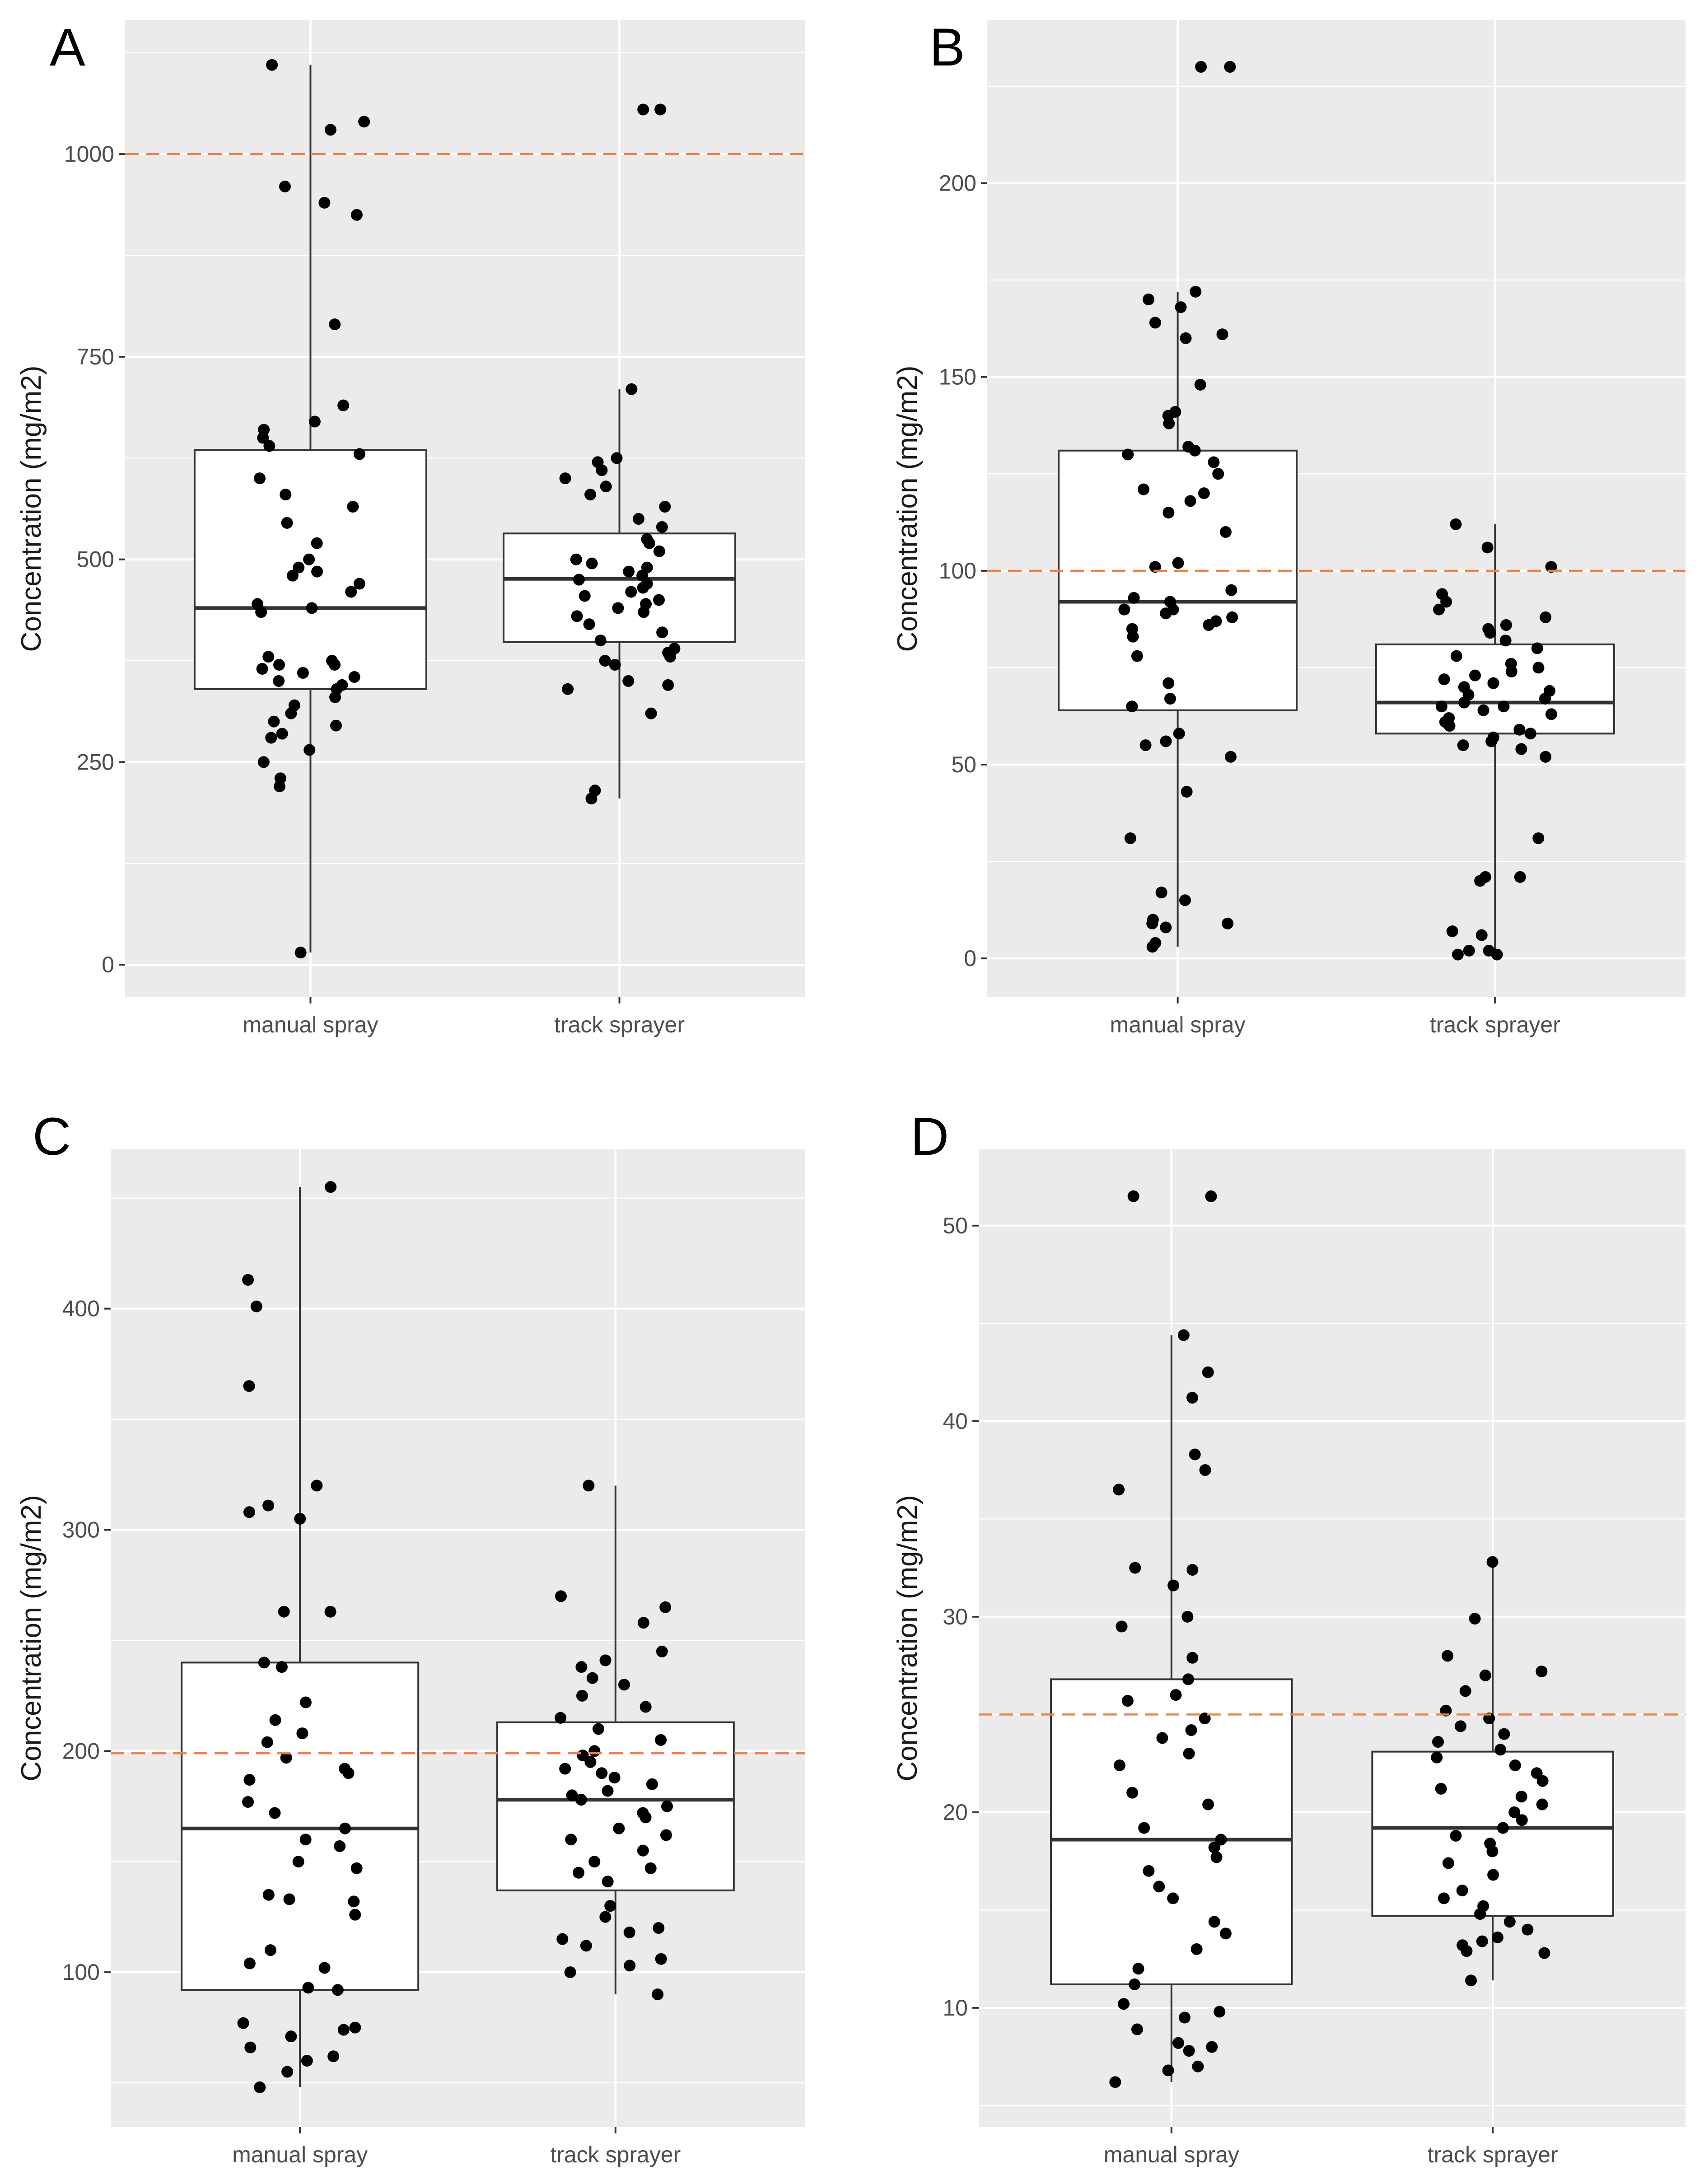 The width and height of the screenshot is (1704, 2184). Describe the element at coordinates (67, 47) in the screenshot. I see `panel-letter: A` at that location.